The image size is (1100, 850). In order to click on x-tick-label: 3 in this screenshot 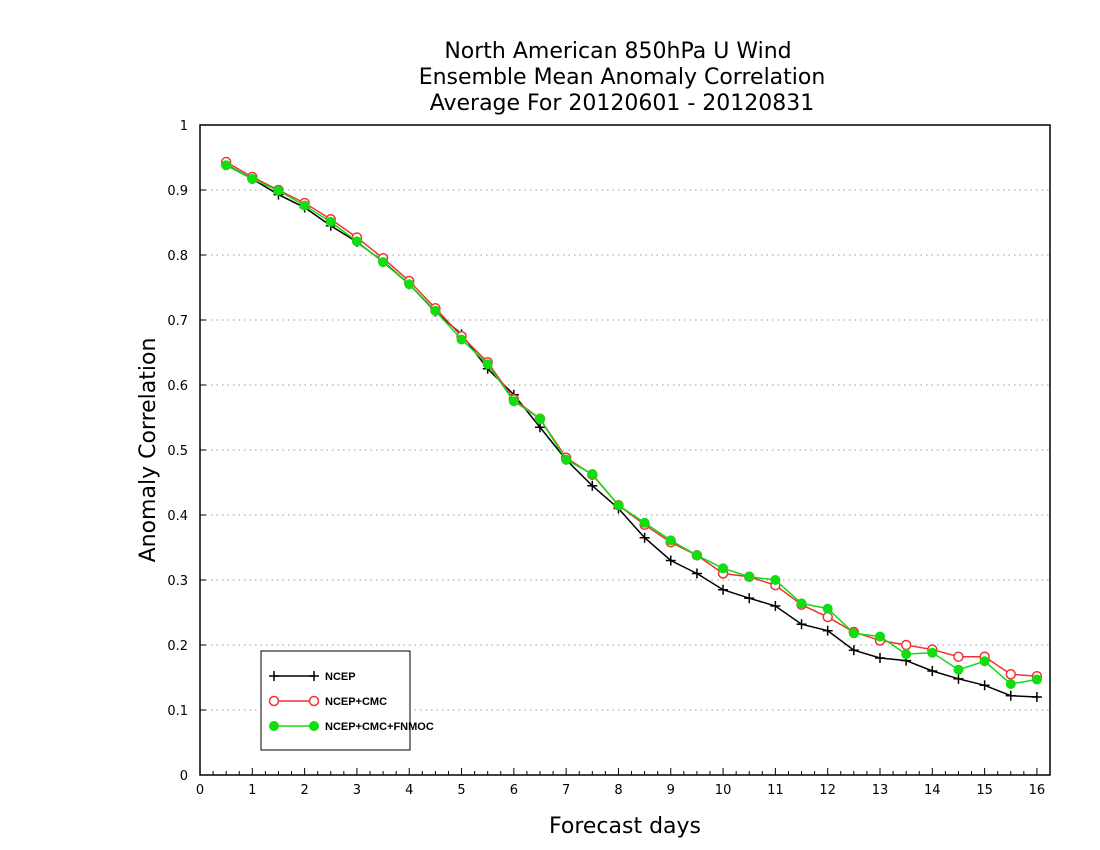, I will do `click(357, 790)`.